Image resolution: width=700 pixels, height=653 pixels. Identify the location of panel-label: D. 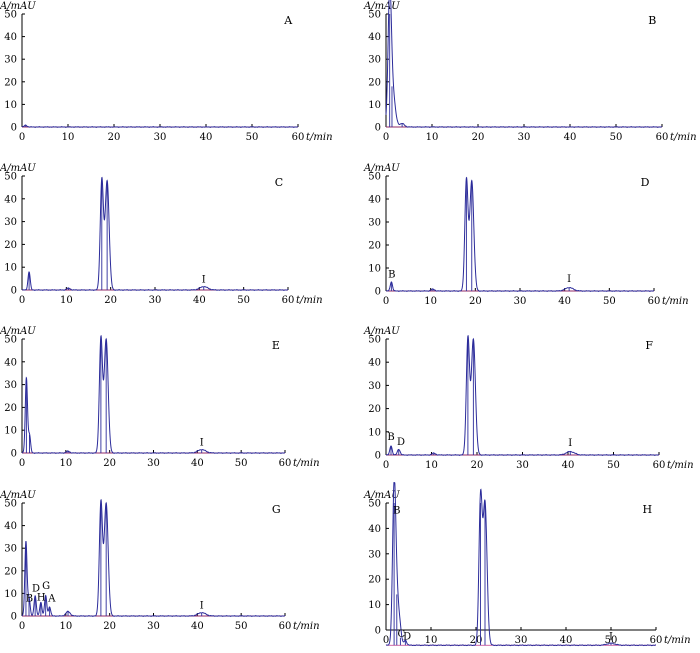
(645, 182).